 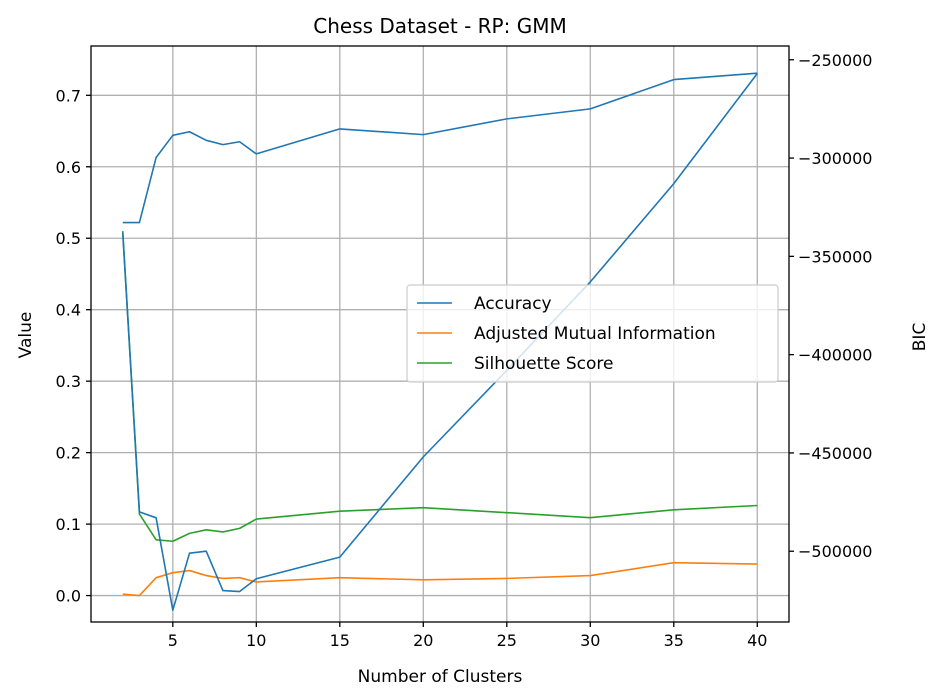 I want to click on x-axis-label: Number of Clusters, so click(x=440, y=677).